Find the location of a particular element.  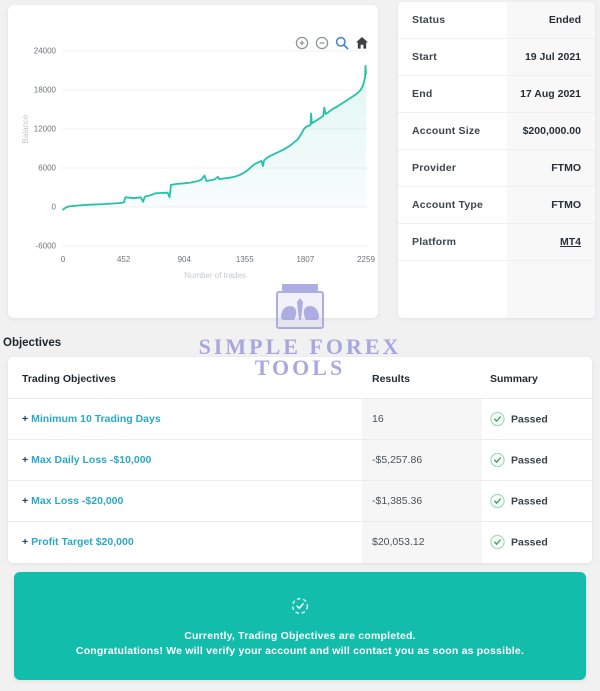

chart-toolbar is located at coordinates (332, 43).